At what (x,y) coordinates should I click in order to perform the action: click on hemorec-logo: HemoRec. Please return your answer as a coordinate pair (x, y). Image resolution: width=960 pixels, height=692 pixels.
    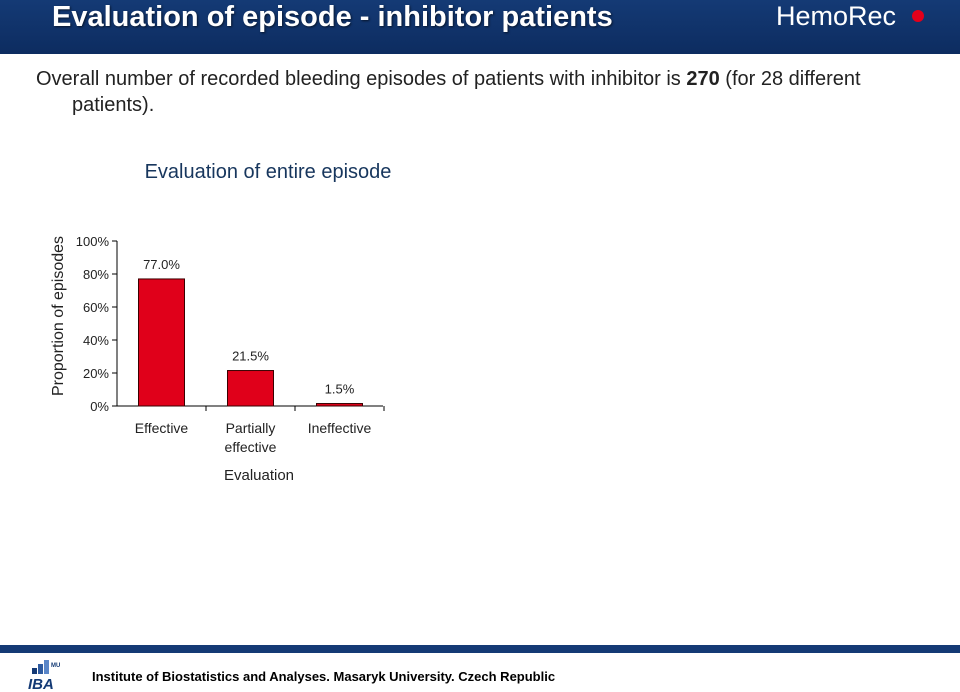
    Looking at the image, I should click on (836, 16).